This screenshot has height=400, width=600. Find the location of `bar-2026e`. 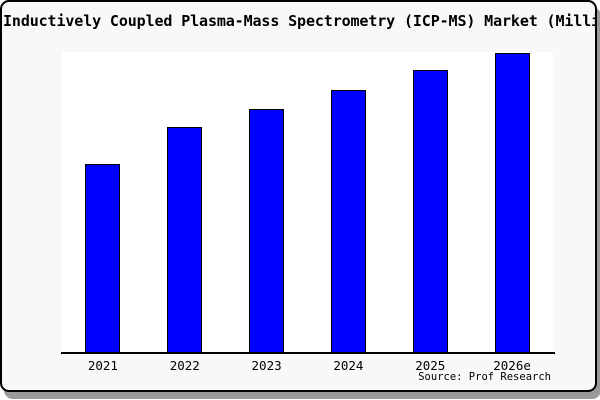

bar-2026e is located at coordinates (512, 203).